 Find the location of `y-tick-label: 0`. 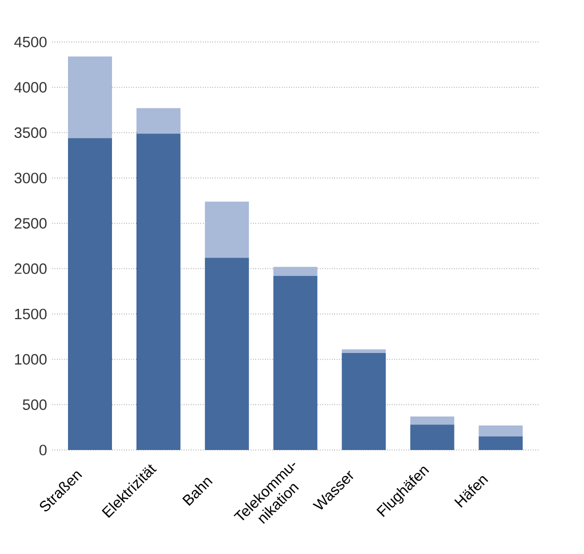

y-tick-label: 0 is located at coordinates (43, 450).